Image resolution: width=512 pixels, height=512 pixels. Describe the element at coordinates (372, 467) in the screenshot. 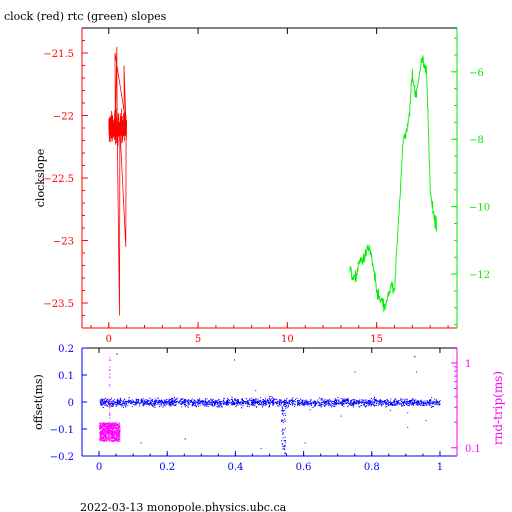

I see `bottom-x-tick-label: 0.8` at that location.